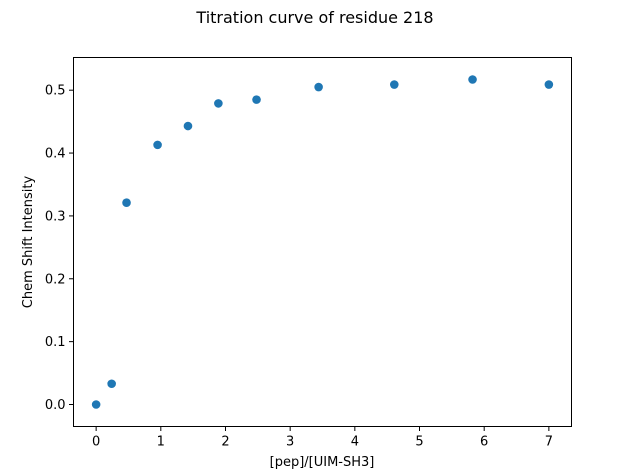 This screenshot has height=474, width=631. What do you see at coordinates (290, 442) in the screenshot?
I see `x-tick-label: 3` at bounding box center [290, 442].